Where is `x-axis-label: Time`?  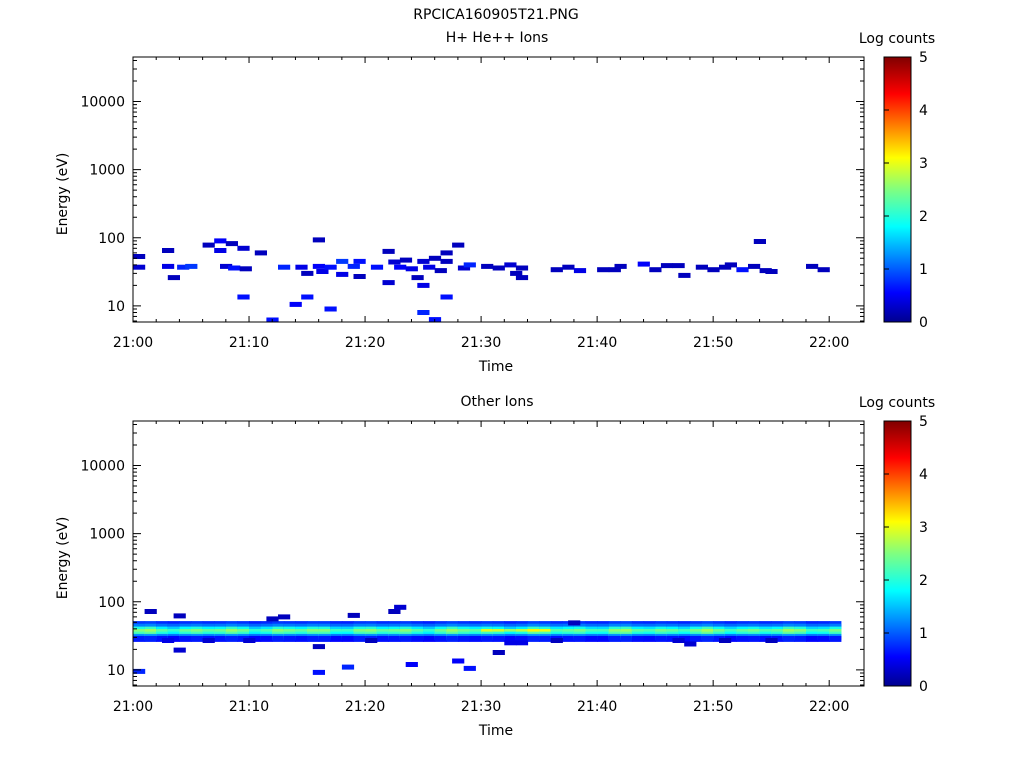
x-axis-label: Time is located at coordinates (495, 731).